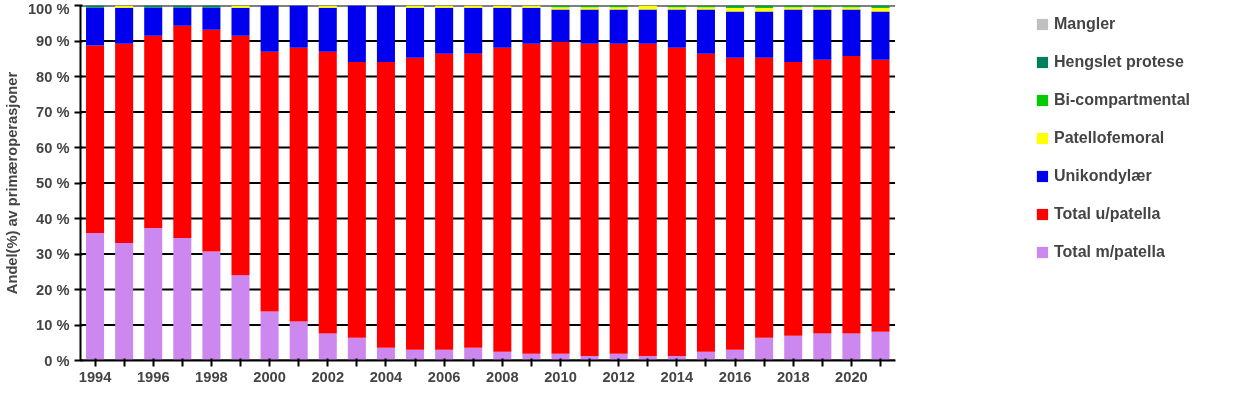  I want to click on x-tick-label: 2014, so click(677, 376).